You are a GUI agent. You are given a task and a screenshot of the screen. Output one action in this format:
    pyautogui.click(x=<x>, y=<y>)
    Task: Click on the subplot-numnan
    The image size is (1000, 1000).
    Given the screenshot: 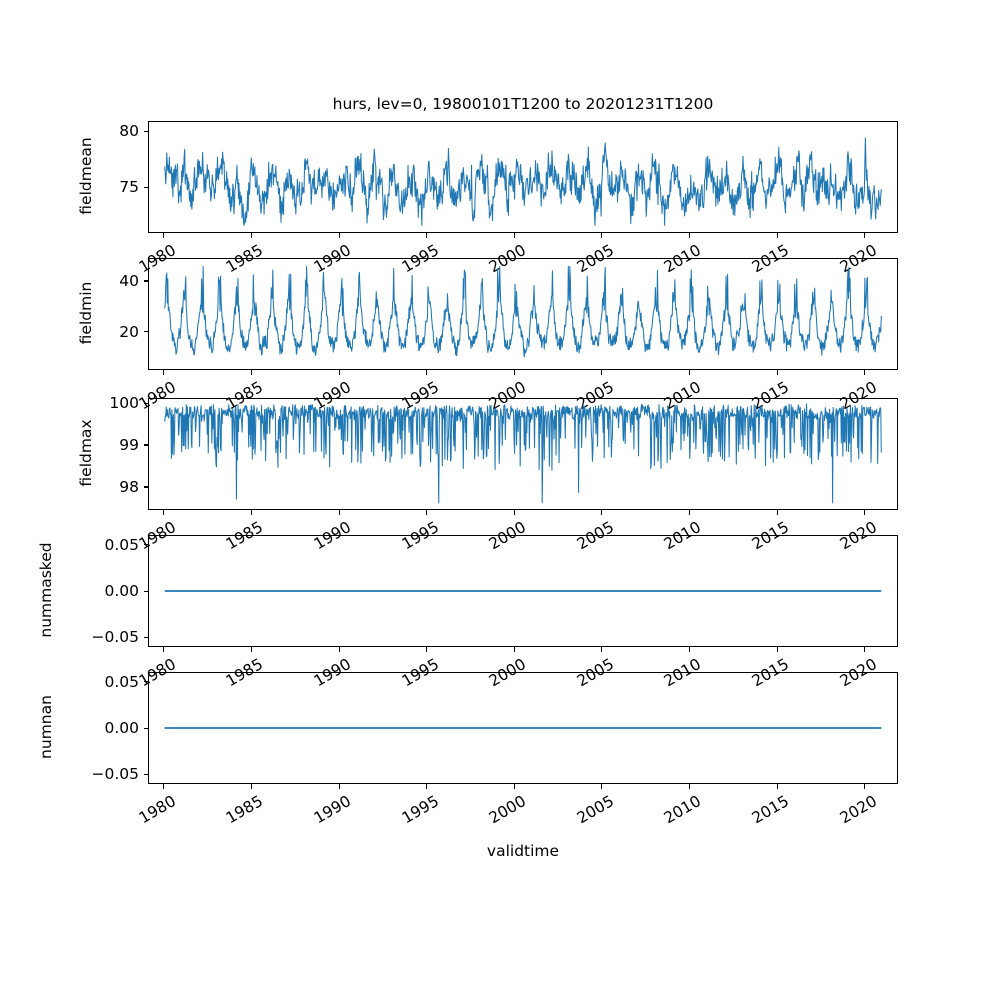 What is the action you would take?
    pyautogui.click(x=523, y=728)
    